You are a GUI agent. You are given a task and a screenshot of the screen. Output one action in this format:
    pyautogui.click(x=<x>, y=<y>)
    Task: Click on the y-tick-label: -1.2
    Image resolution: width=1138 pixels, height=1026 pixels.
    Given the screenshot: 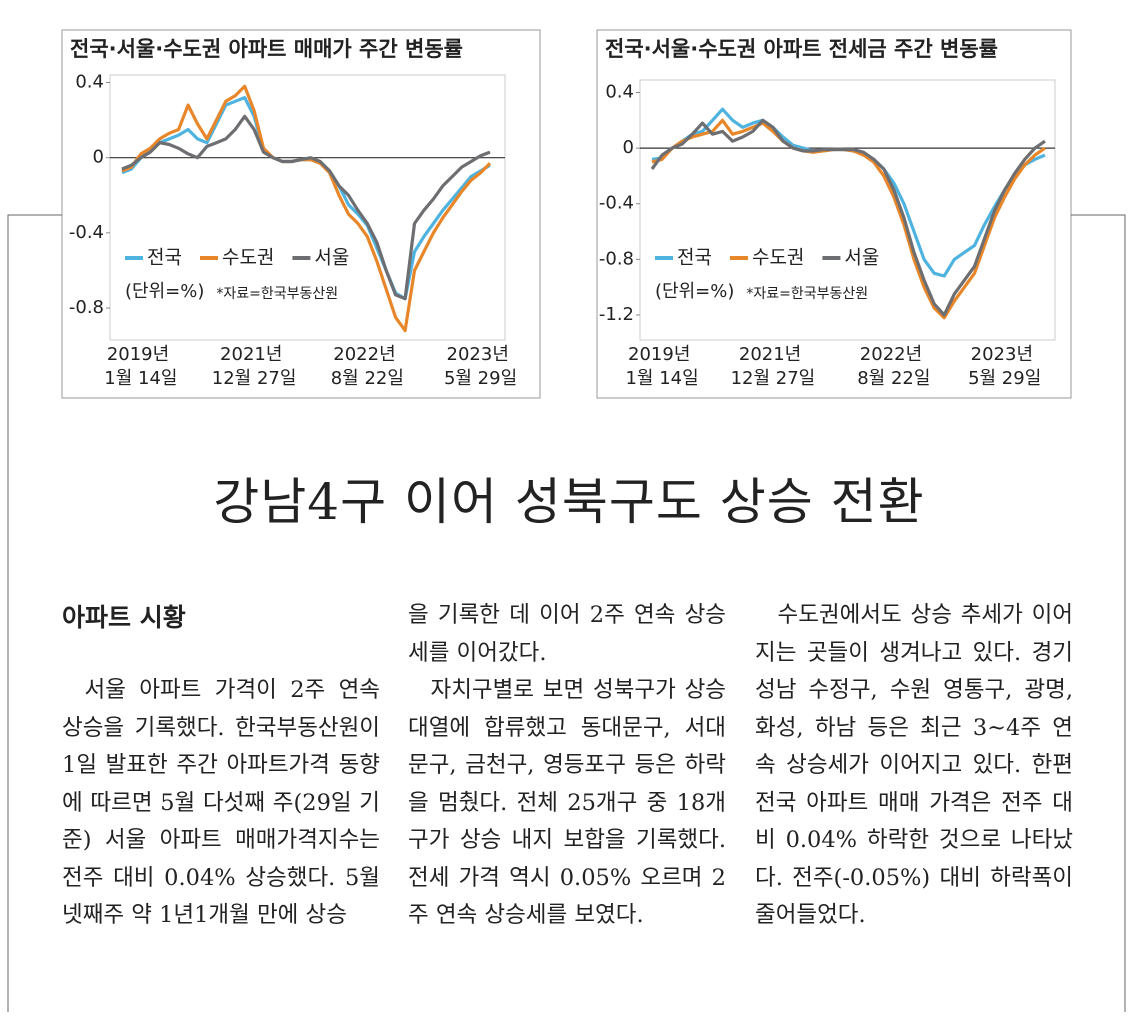 What is the action you would take?
    pyautogui.click(x=616, y=314)
    